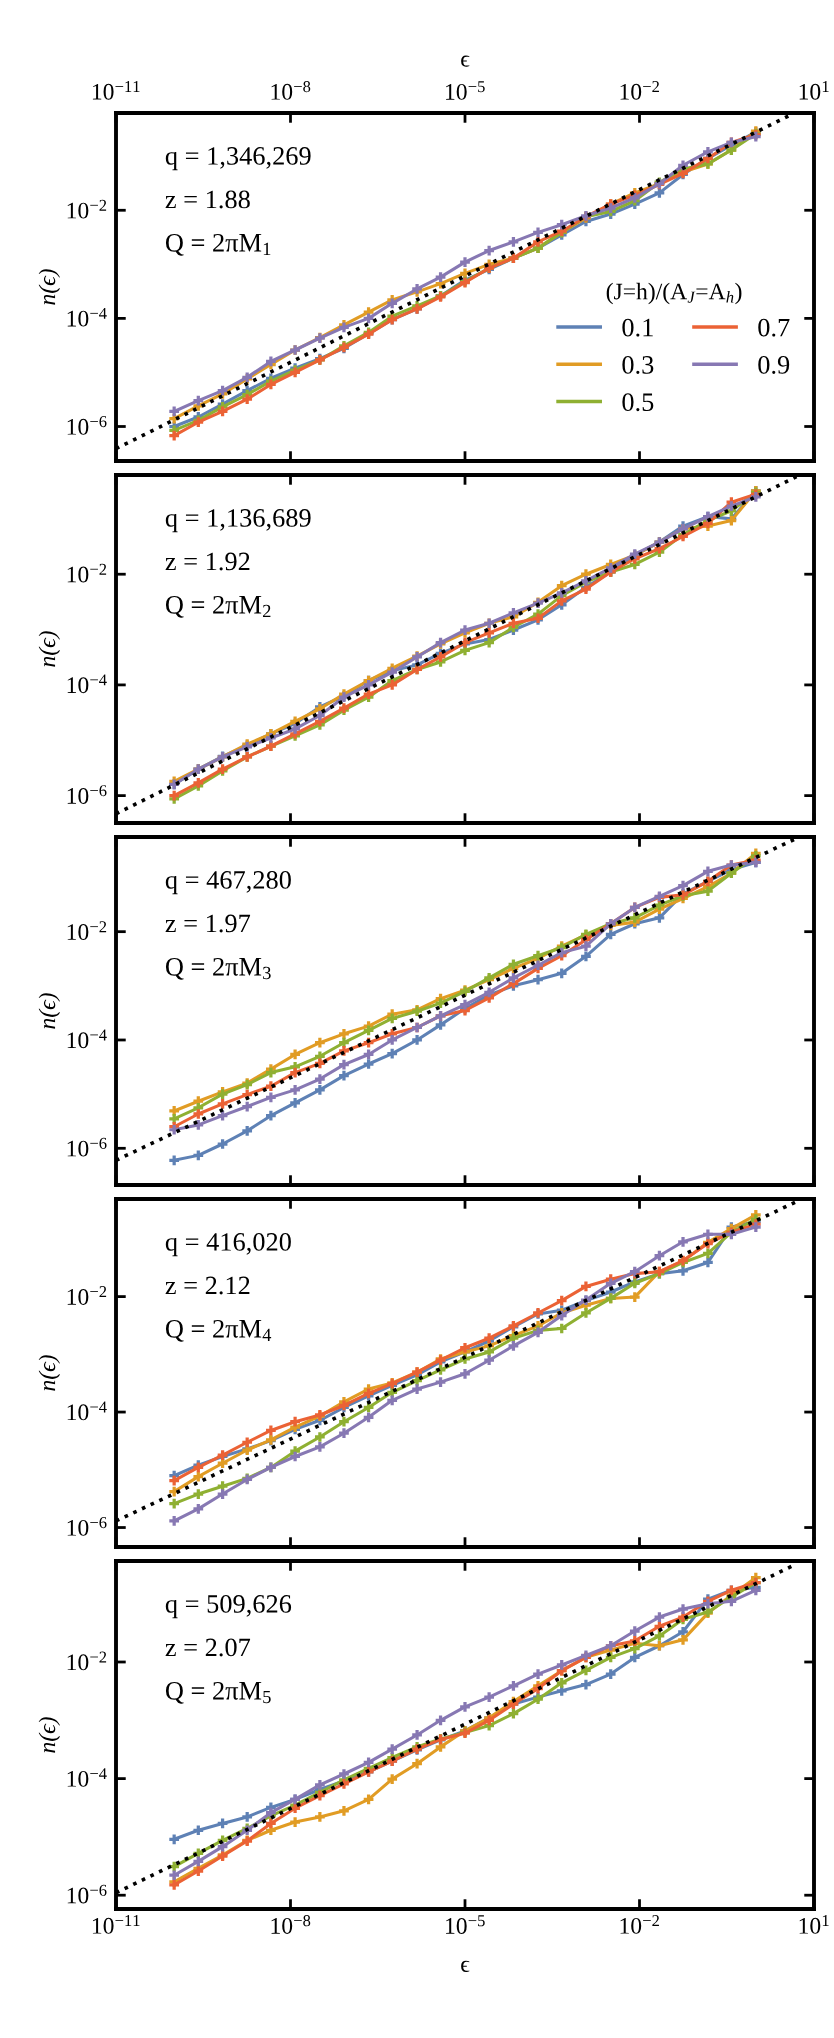 This screenshot has width=834, height=2038. I want to click on legend-label: 0.1, so click(637, 327).